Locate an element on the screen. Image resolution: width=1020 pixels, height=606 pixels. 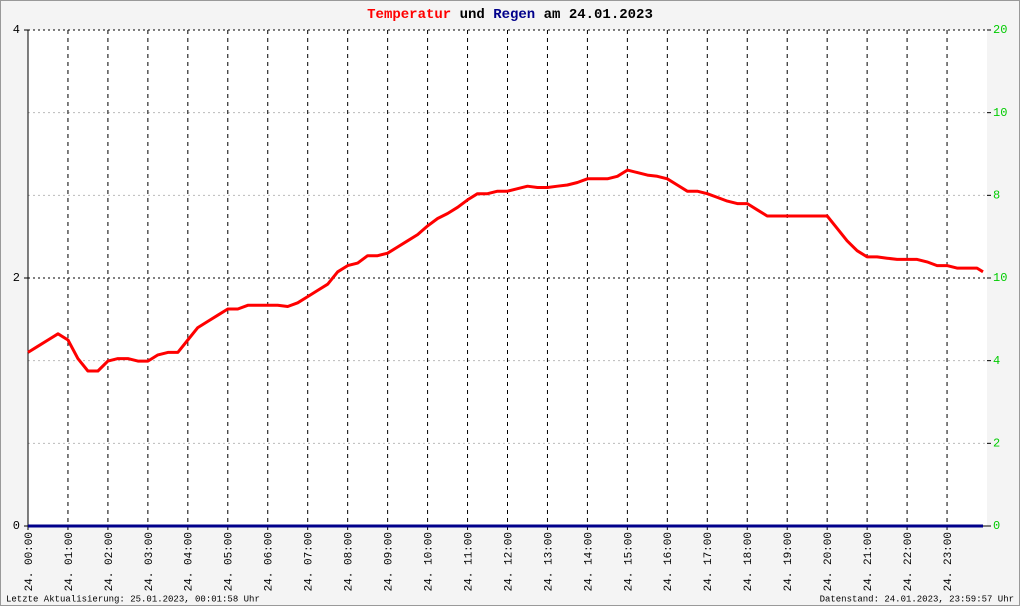
x-tick-label: 24. 04:00 is located at coordinates (190, 561).